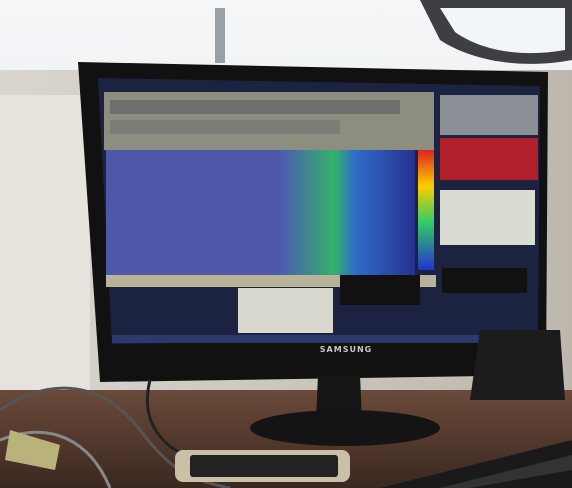 Image resolution: width=572 pixels, height=488 pixels. I want to click on pole, so click(220, 35).